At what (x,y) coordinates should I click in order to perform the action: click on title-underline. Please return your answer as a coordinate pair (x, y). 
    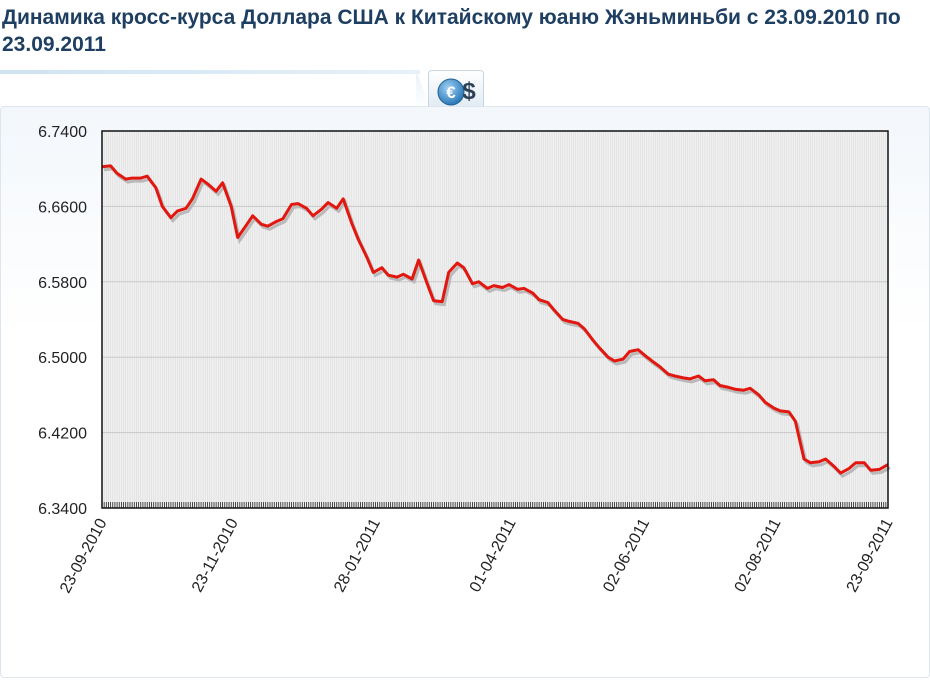
    Looking at the image, I should click on (210, 72).